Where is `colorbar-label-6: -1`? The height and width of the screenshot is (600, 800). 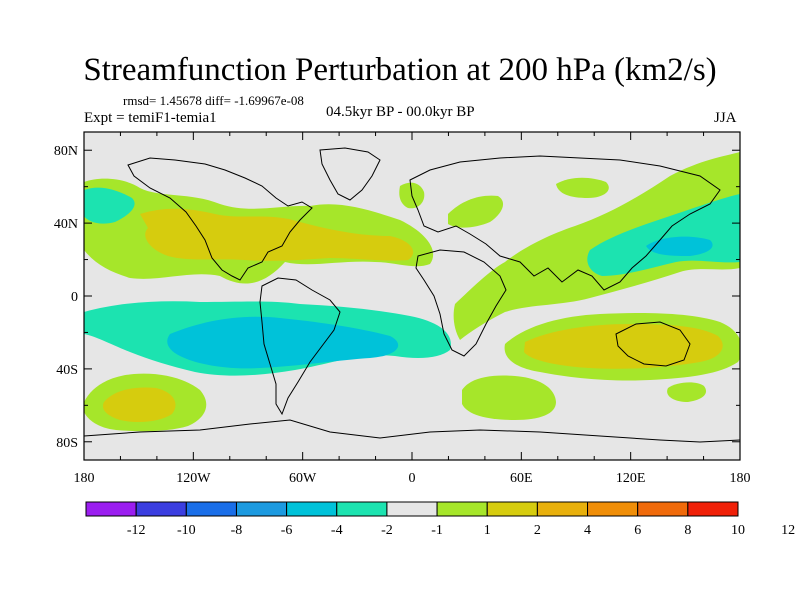
colorbar-label-6: -1 is located at coordinates (437, 530).